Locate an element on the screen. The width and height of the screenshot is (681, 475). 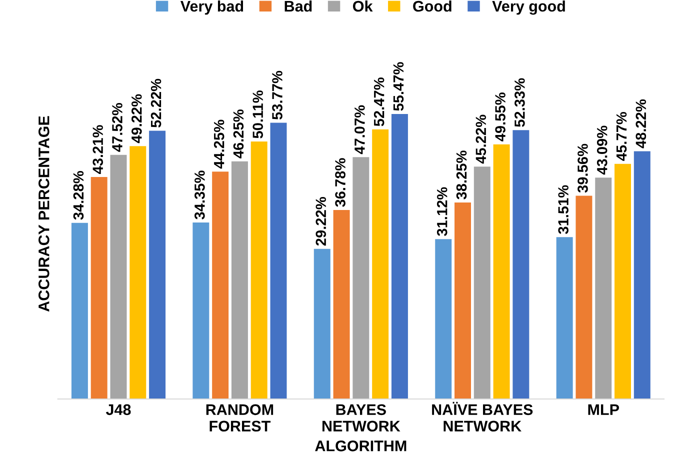
data-label: 39.56% is located at coordinates (583, 168).